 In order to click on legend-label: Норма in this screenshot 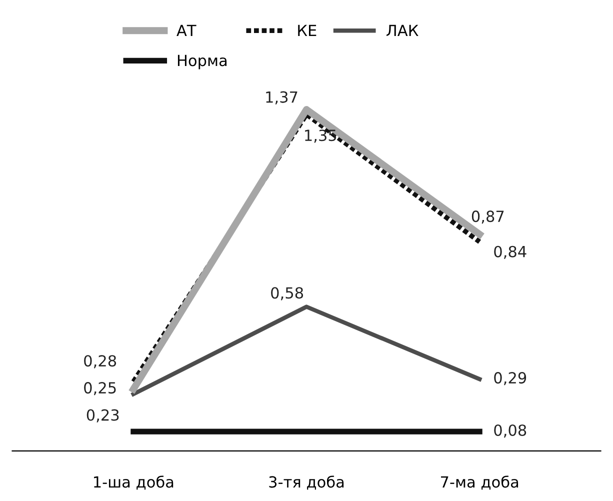, I will do `click(202, 62)`.